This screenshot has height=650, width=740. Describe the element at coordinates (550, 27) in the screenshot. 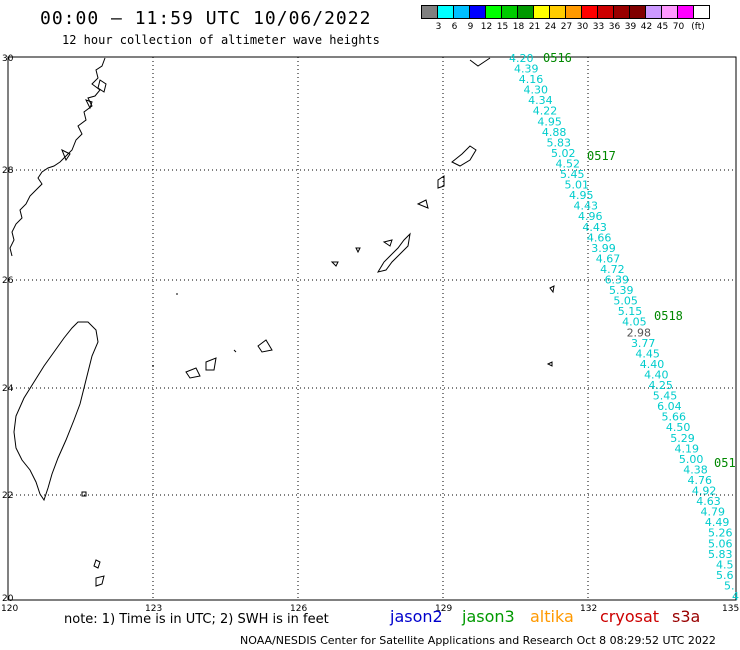

I see `colorbar-label: 24` at that location.